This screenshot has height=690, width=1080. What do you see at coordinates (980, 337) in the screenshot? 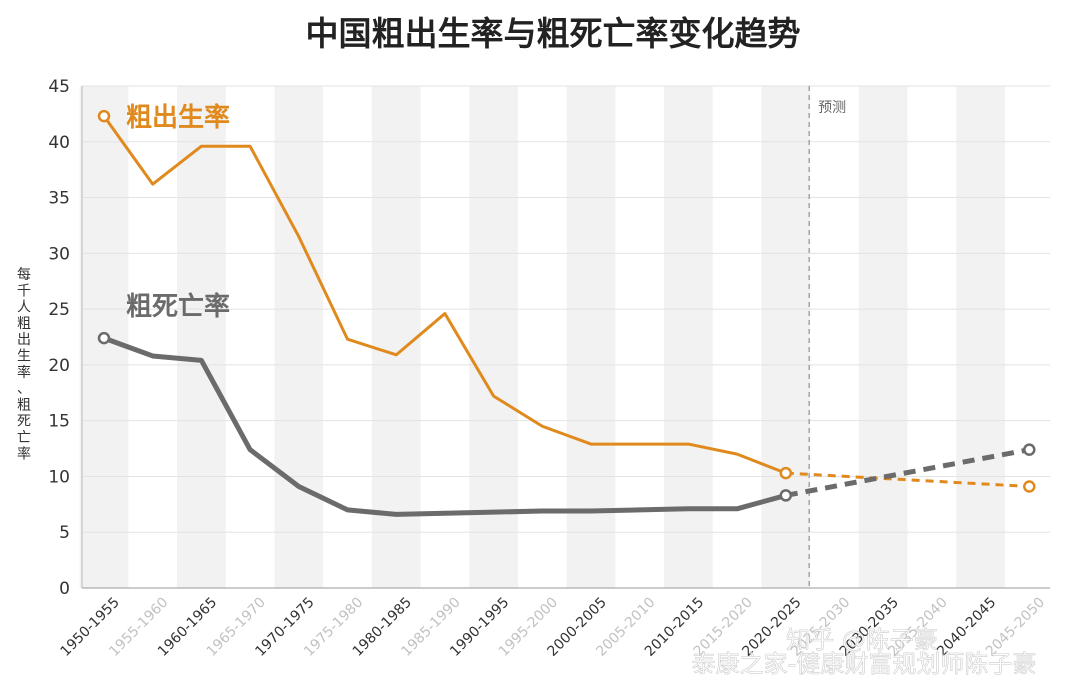
I see `band-2040-2045` at bounding box center [980, 337].